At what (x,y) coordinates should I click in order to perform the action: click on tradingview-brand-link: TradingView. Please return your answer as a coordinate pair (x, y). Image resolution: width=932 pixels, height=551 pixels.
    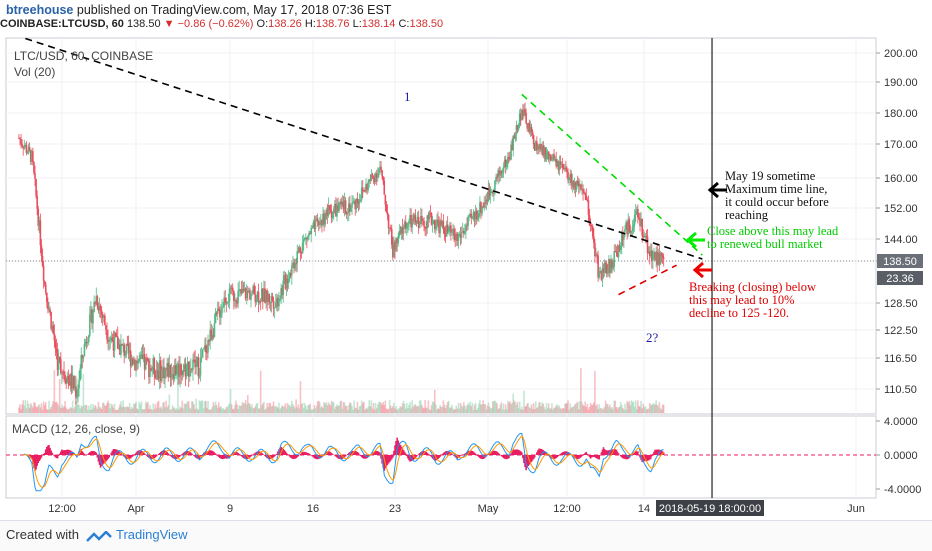
    Looking at the image, I should click on (152, 534).